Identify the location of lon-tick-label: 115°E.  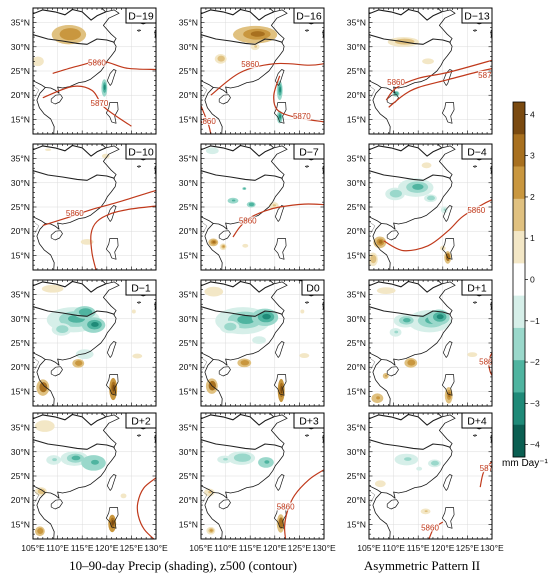
(250, 548).